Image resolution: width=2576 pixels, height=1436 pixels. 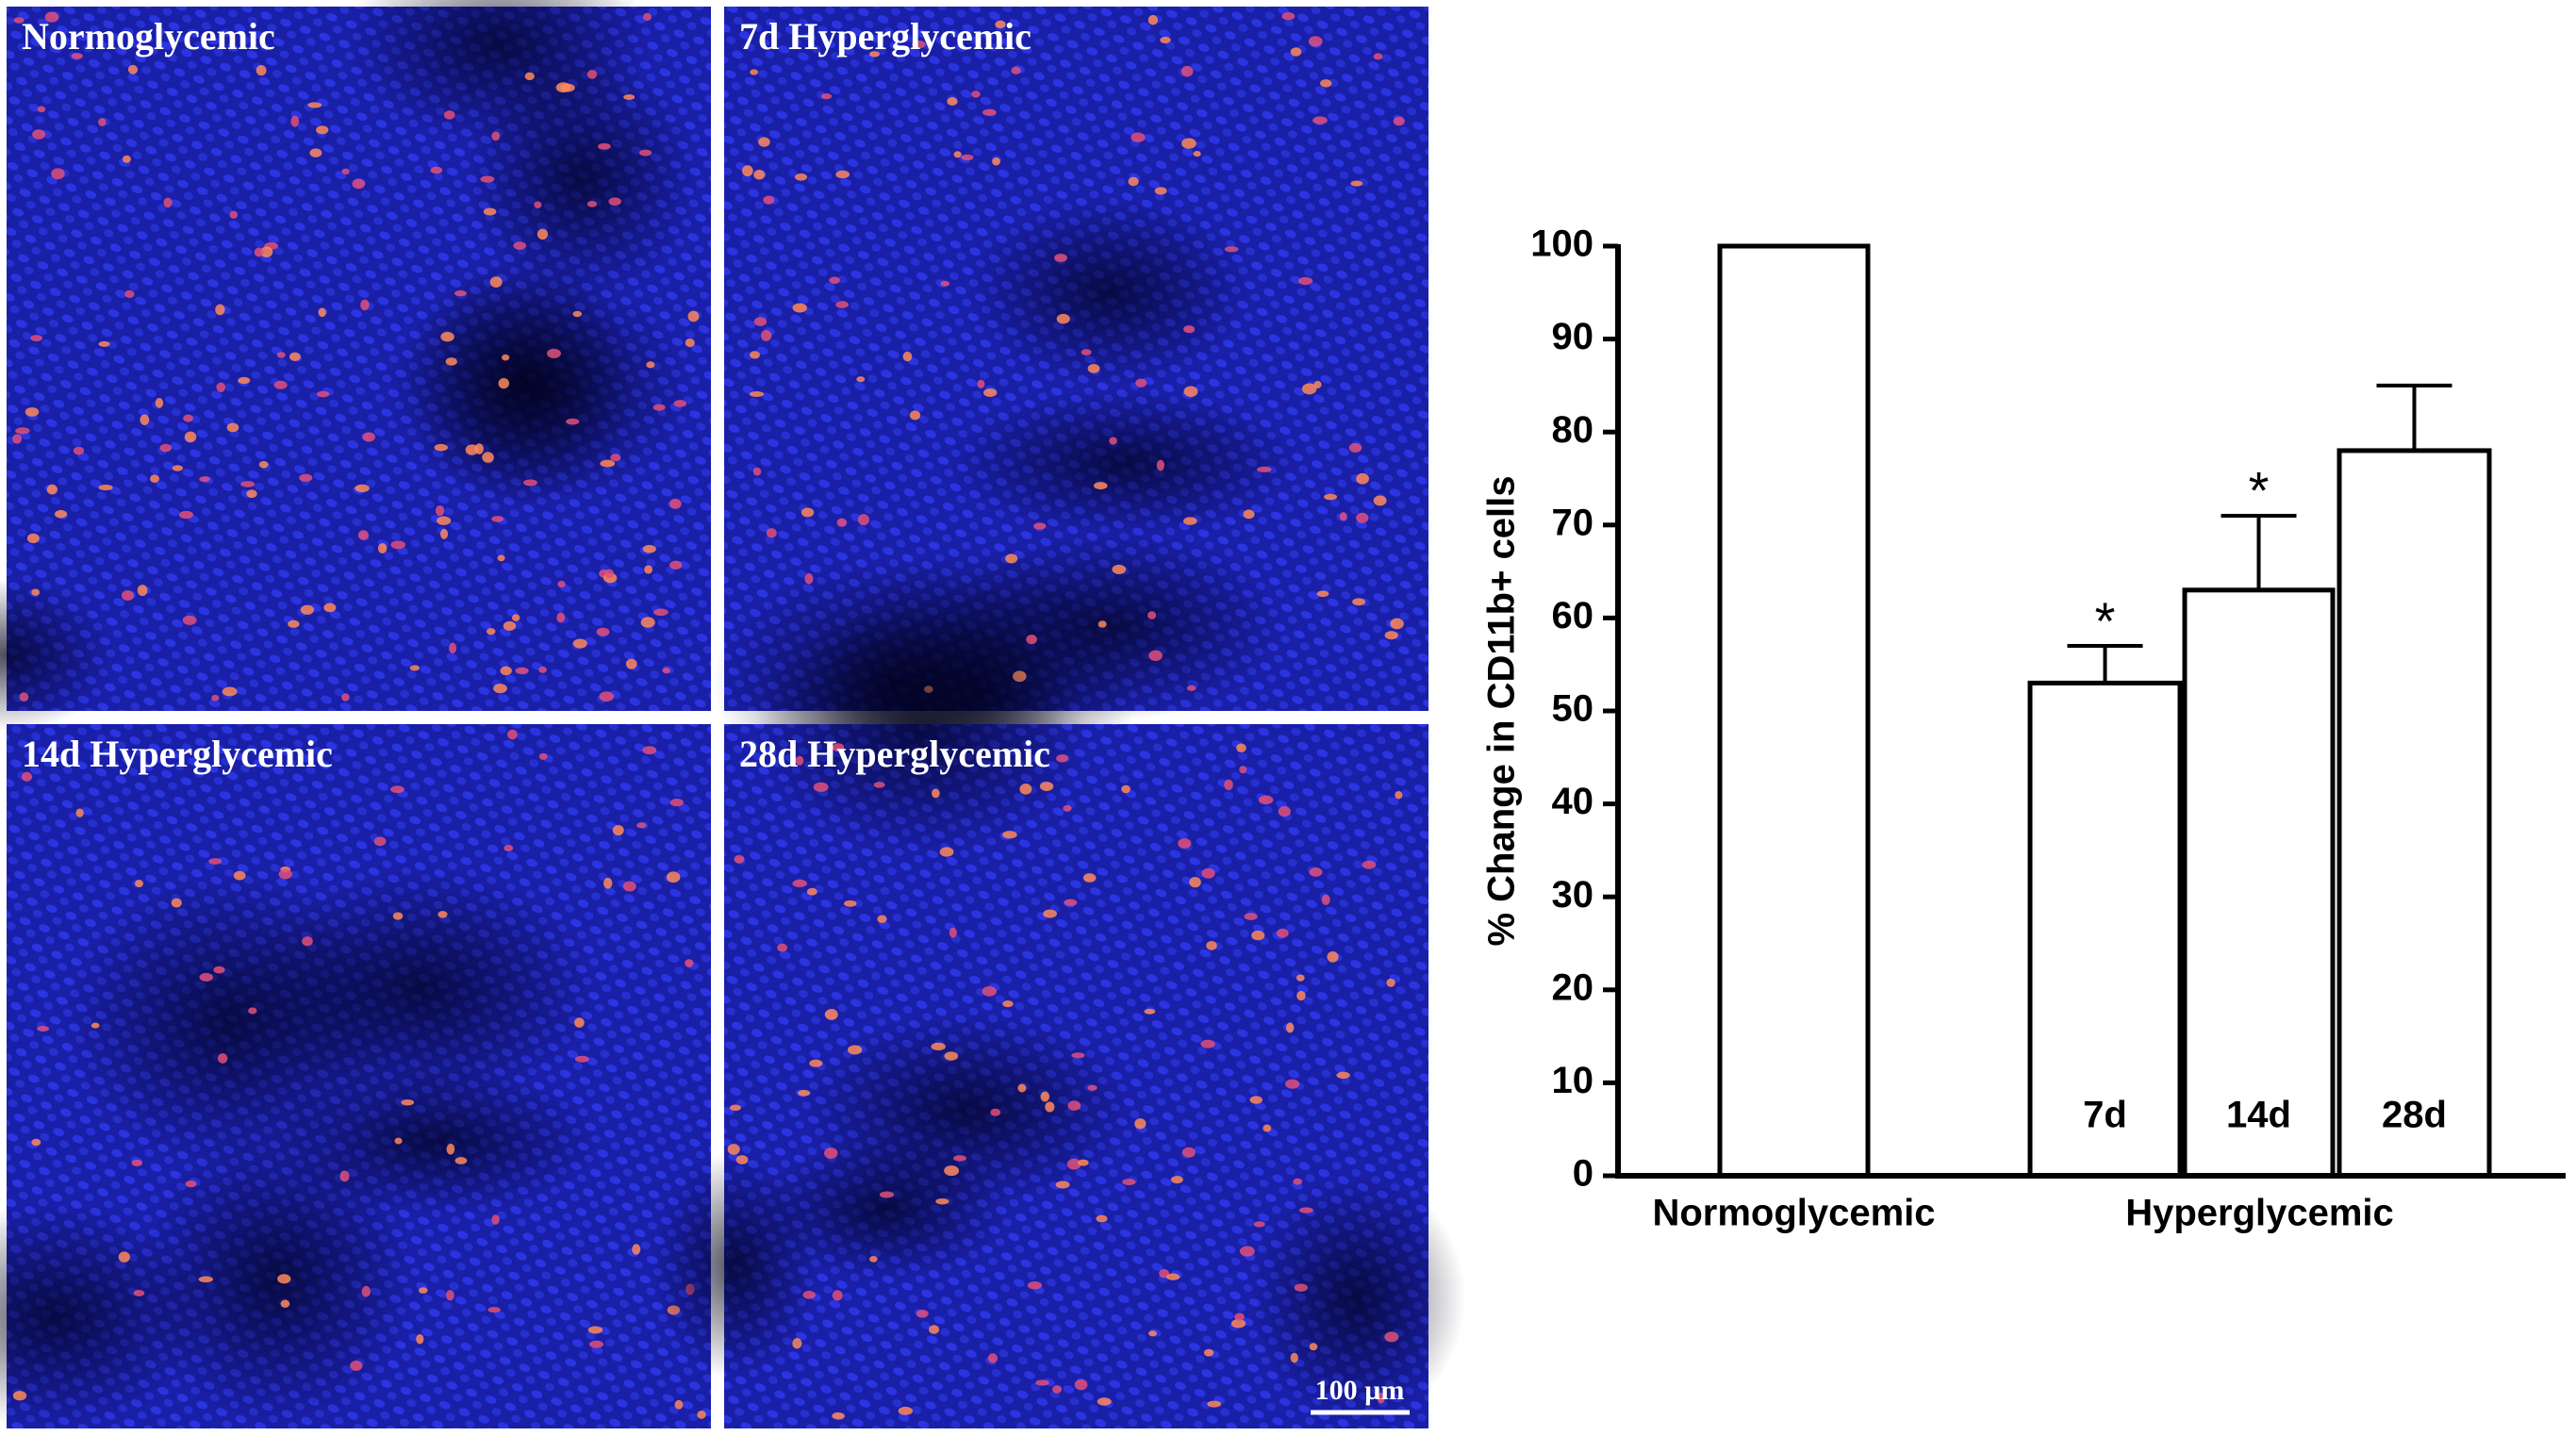 What do you see at coordinates (1573, 522) in the screenshot?
I see `y-tick-label: 70` at bounding box center [1573, 522].